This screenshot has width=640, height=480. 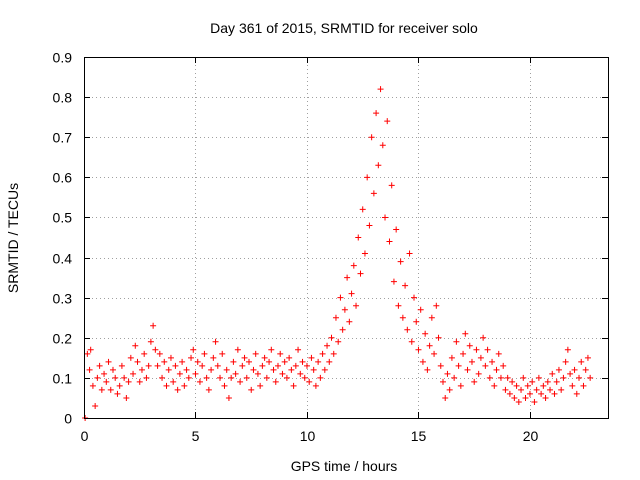 What do you see at coordinates (63, 138) in the screenshot?
I see `y-tick-label: 0.7` at bounding box center [63, 138].